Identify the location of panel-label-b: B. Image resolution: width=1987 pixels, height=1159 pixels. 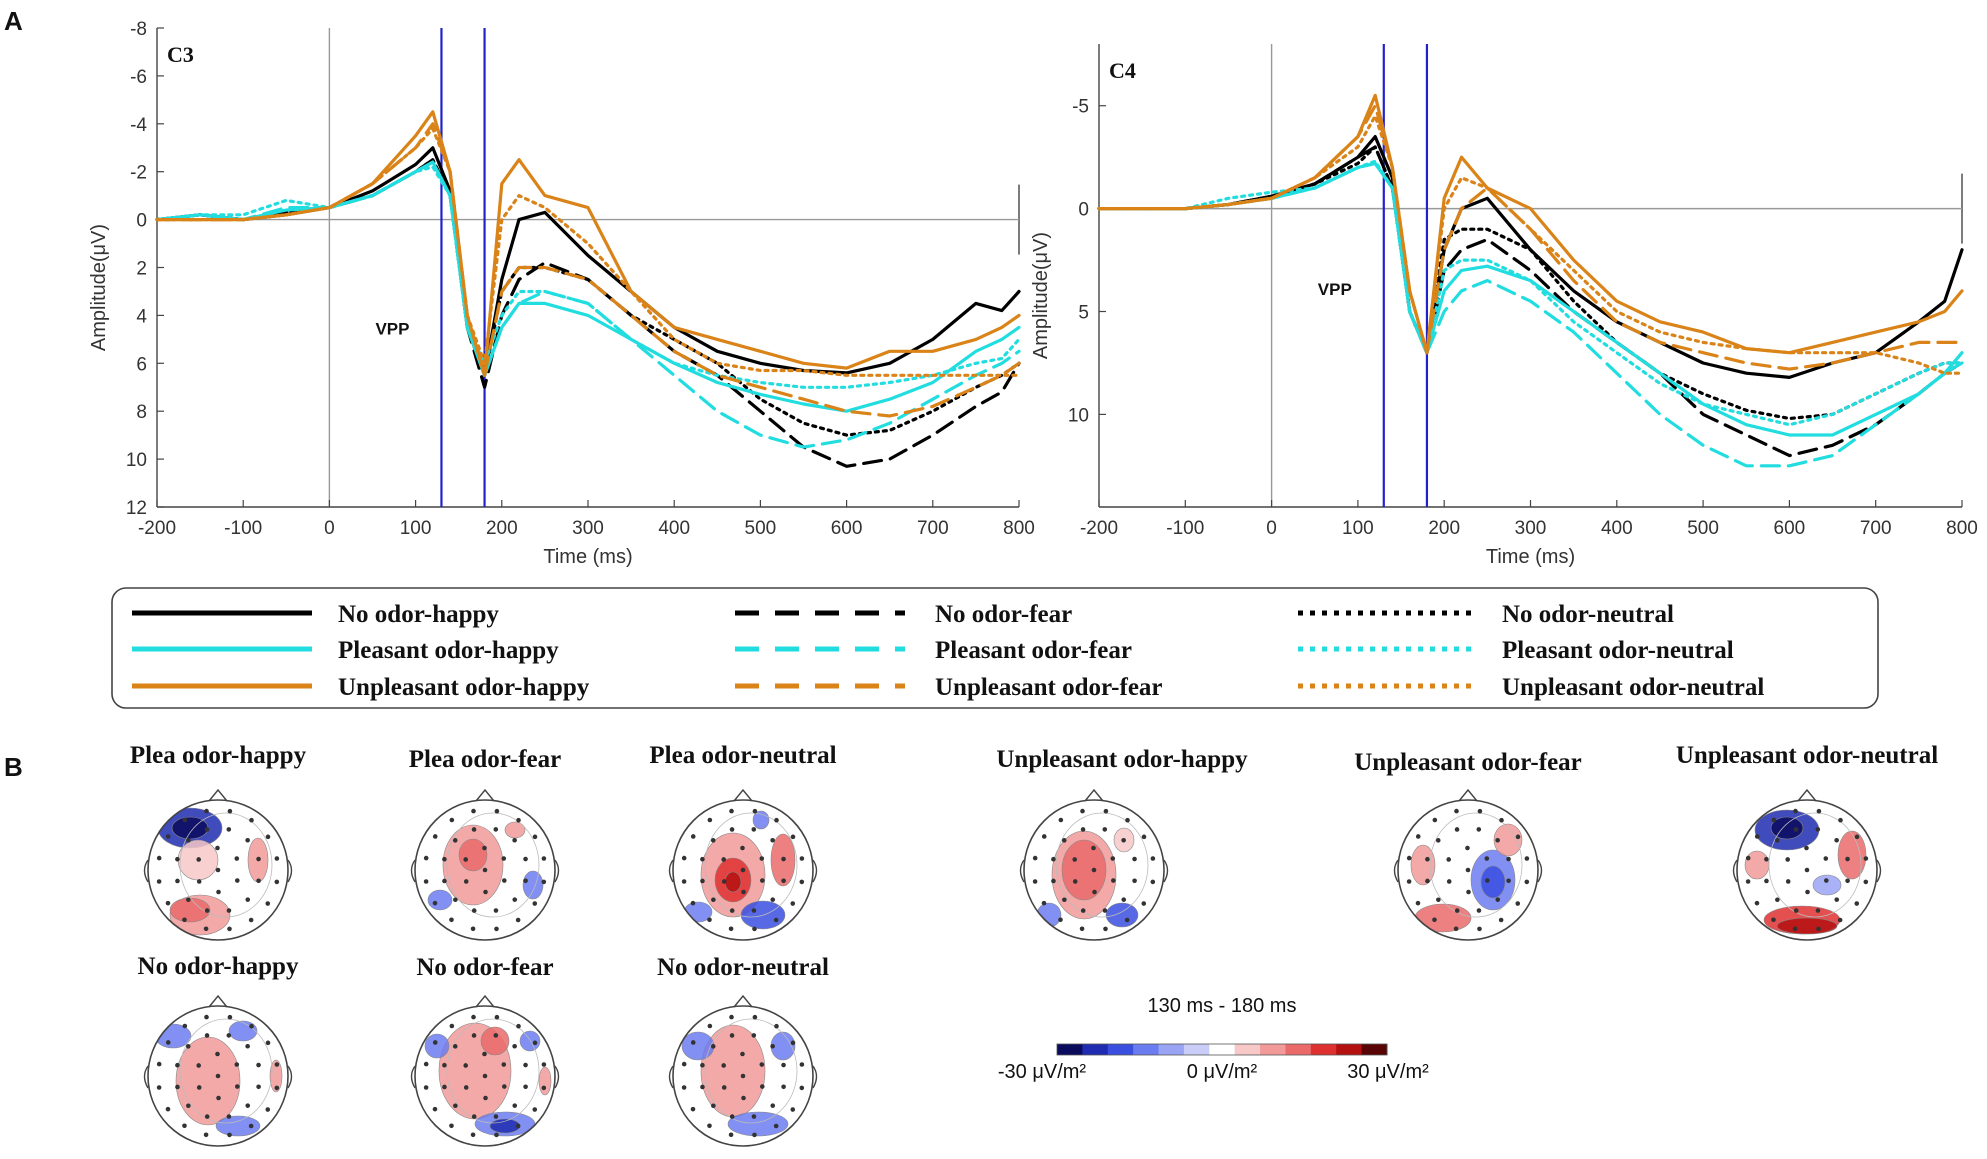
(13, 767).